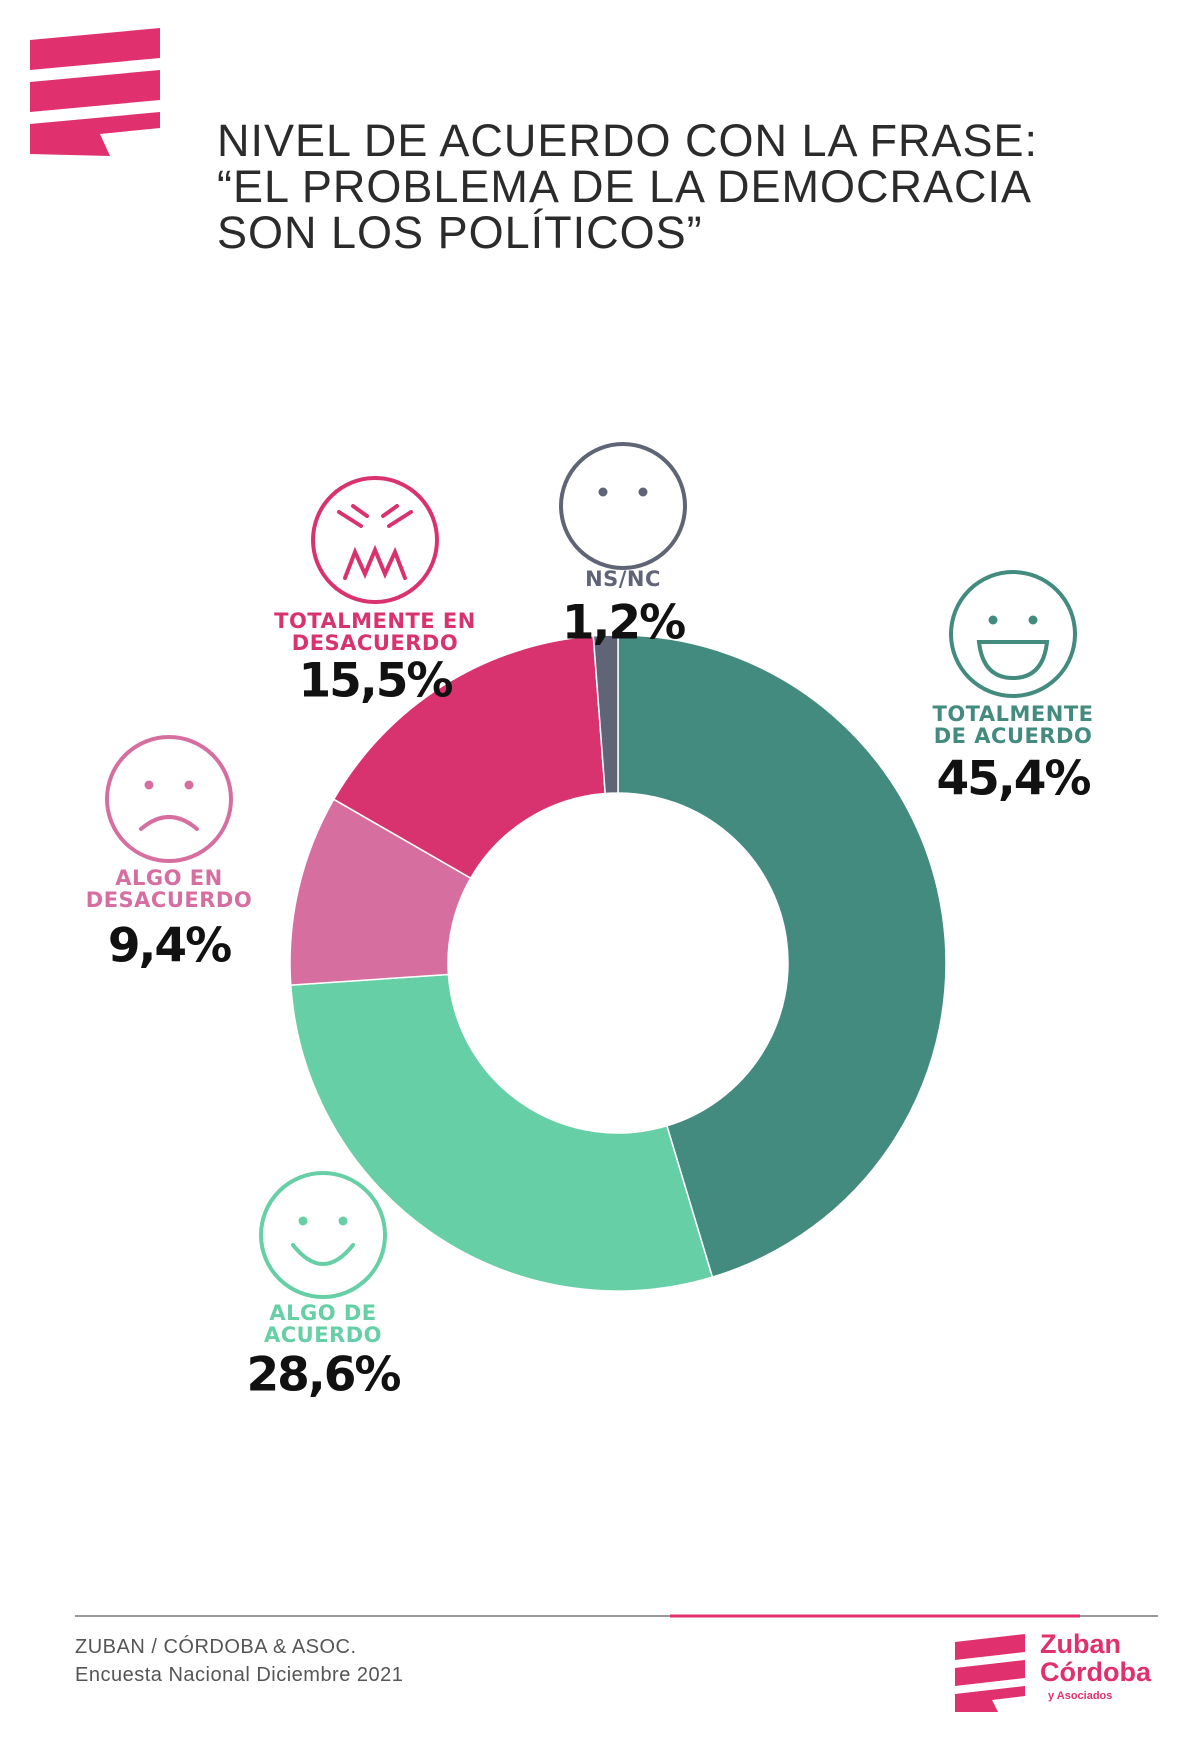 Image resolution: width=1200 pixels, height=1745 pixels. I want to click on slice-label: ALGO EN DESACUERDO, so click(169, 889).